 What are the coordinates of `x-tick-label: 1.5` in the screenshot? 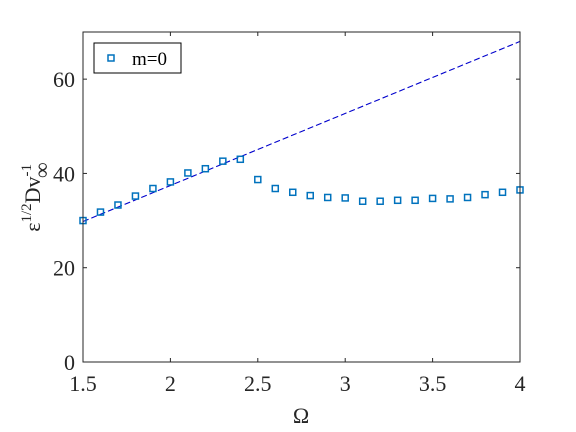 It's located at (83, 383).